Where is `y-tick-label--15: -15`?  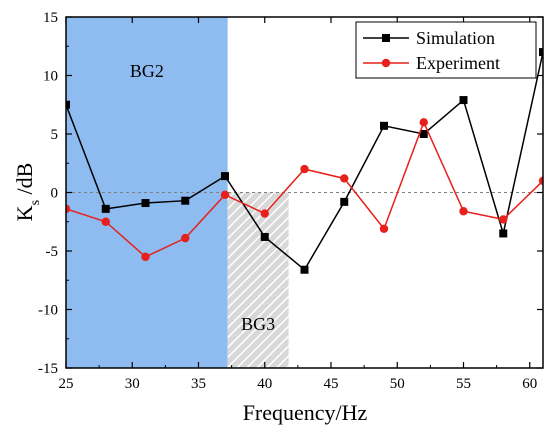
y-tick-label--15: -15 is located at coordinates (48, 369).